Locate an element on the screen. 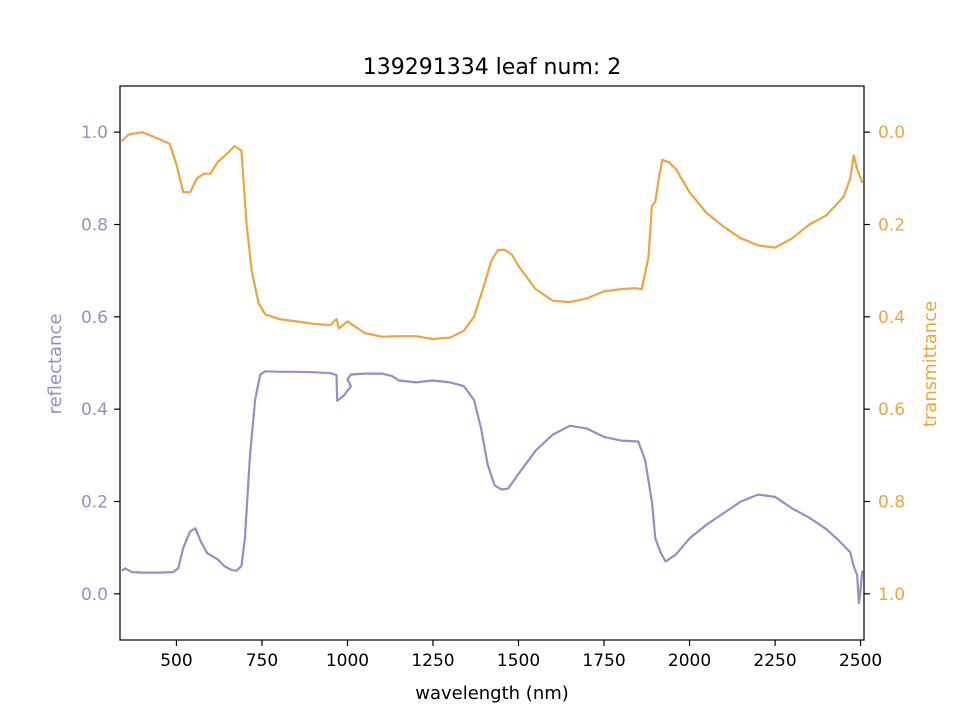  right-y-tick-label-2: 0.4 is located at coordinates (891, 318).